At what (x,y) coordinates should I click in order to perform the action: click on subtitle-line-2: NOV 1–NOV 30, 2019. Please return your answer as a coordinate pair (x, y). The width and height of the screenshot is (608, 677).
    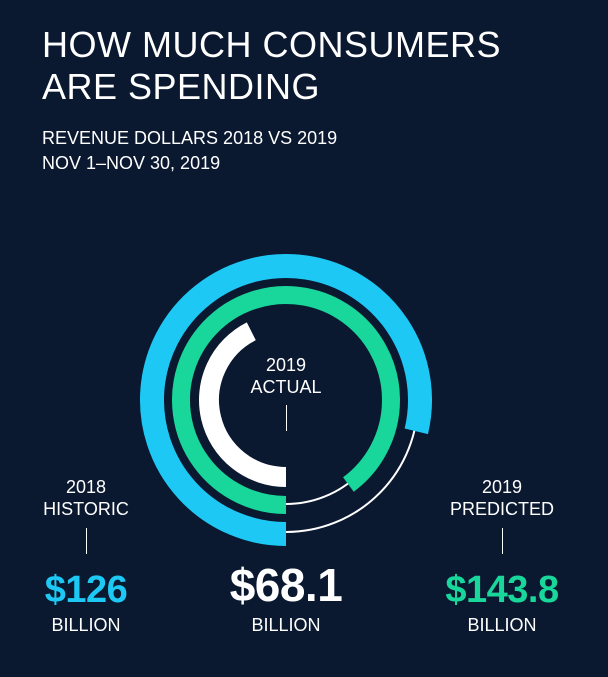
    Looking at the image, I should click on (131, 163).